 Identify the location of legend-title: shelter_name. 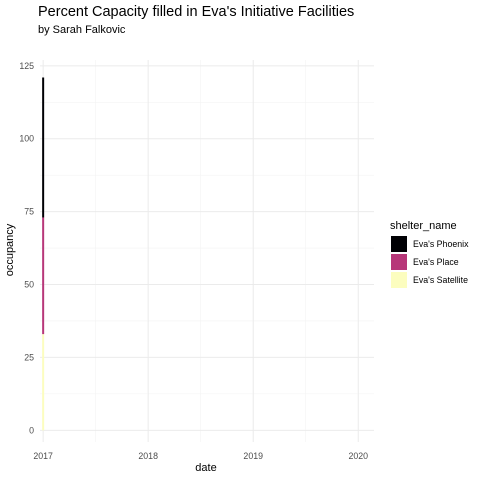
(423, 226).